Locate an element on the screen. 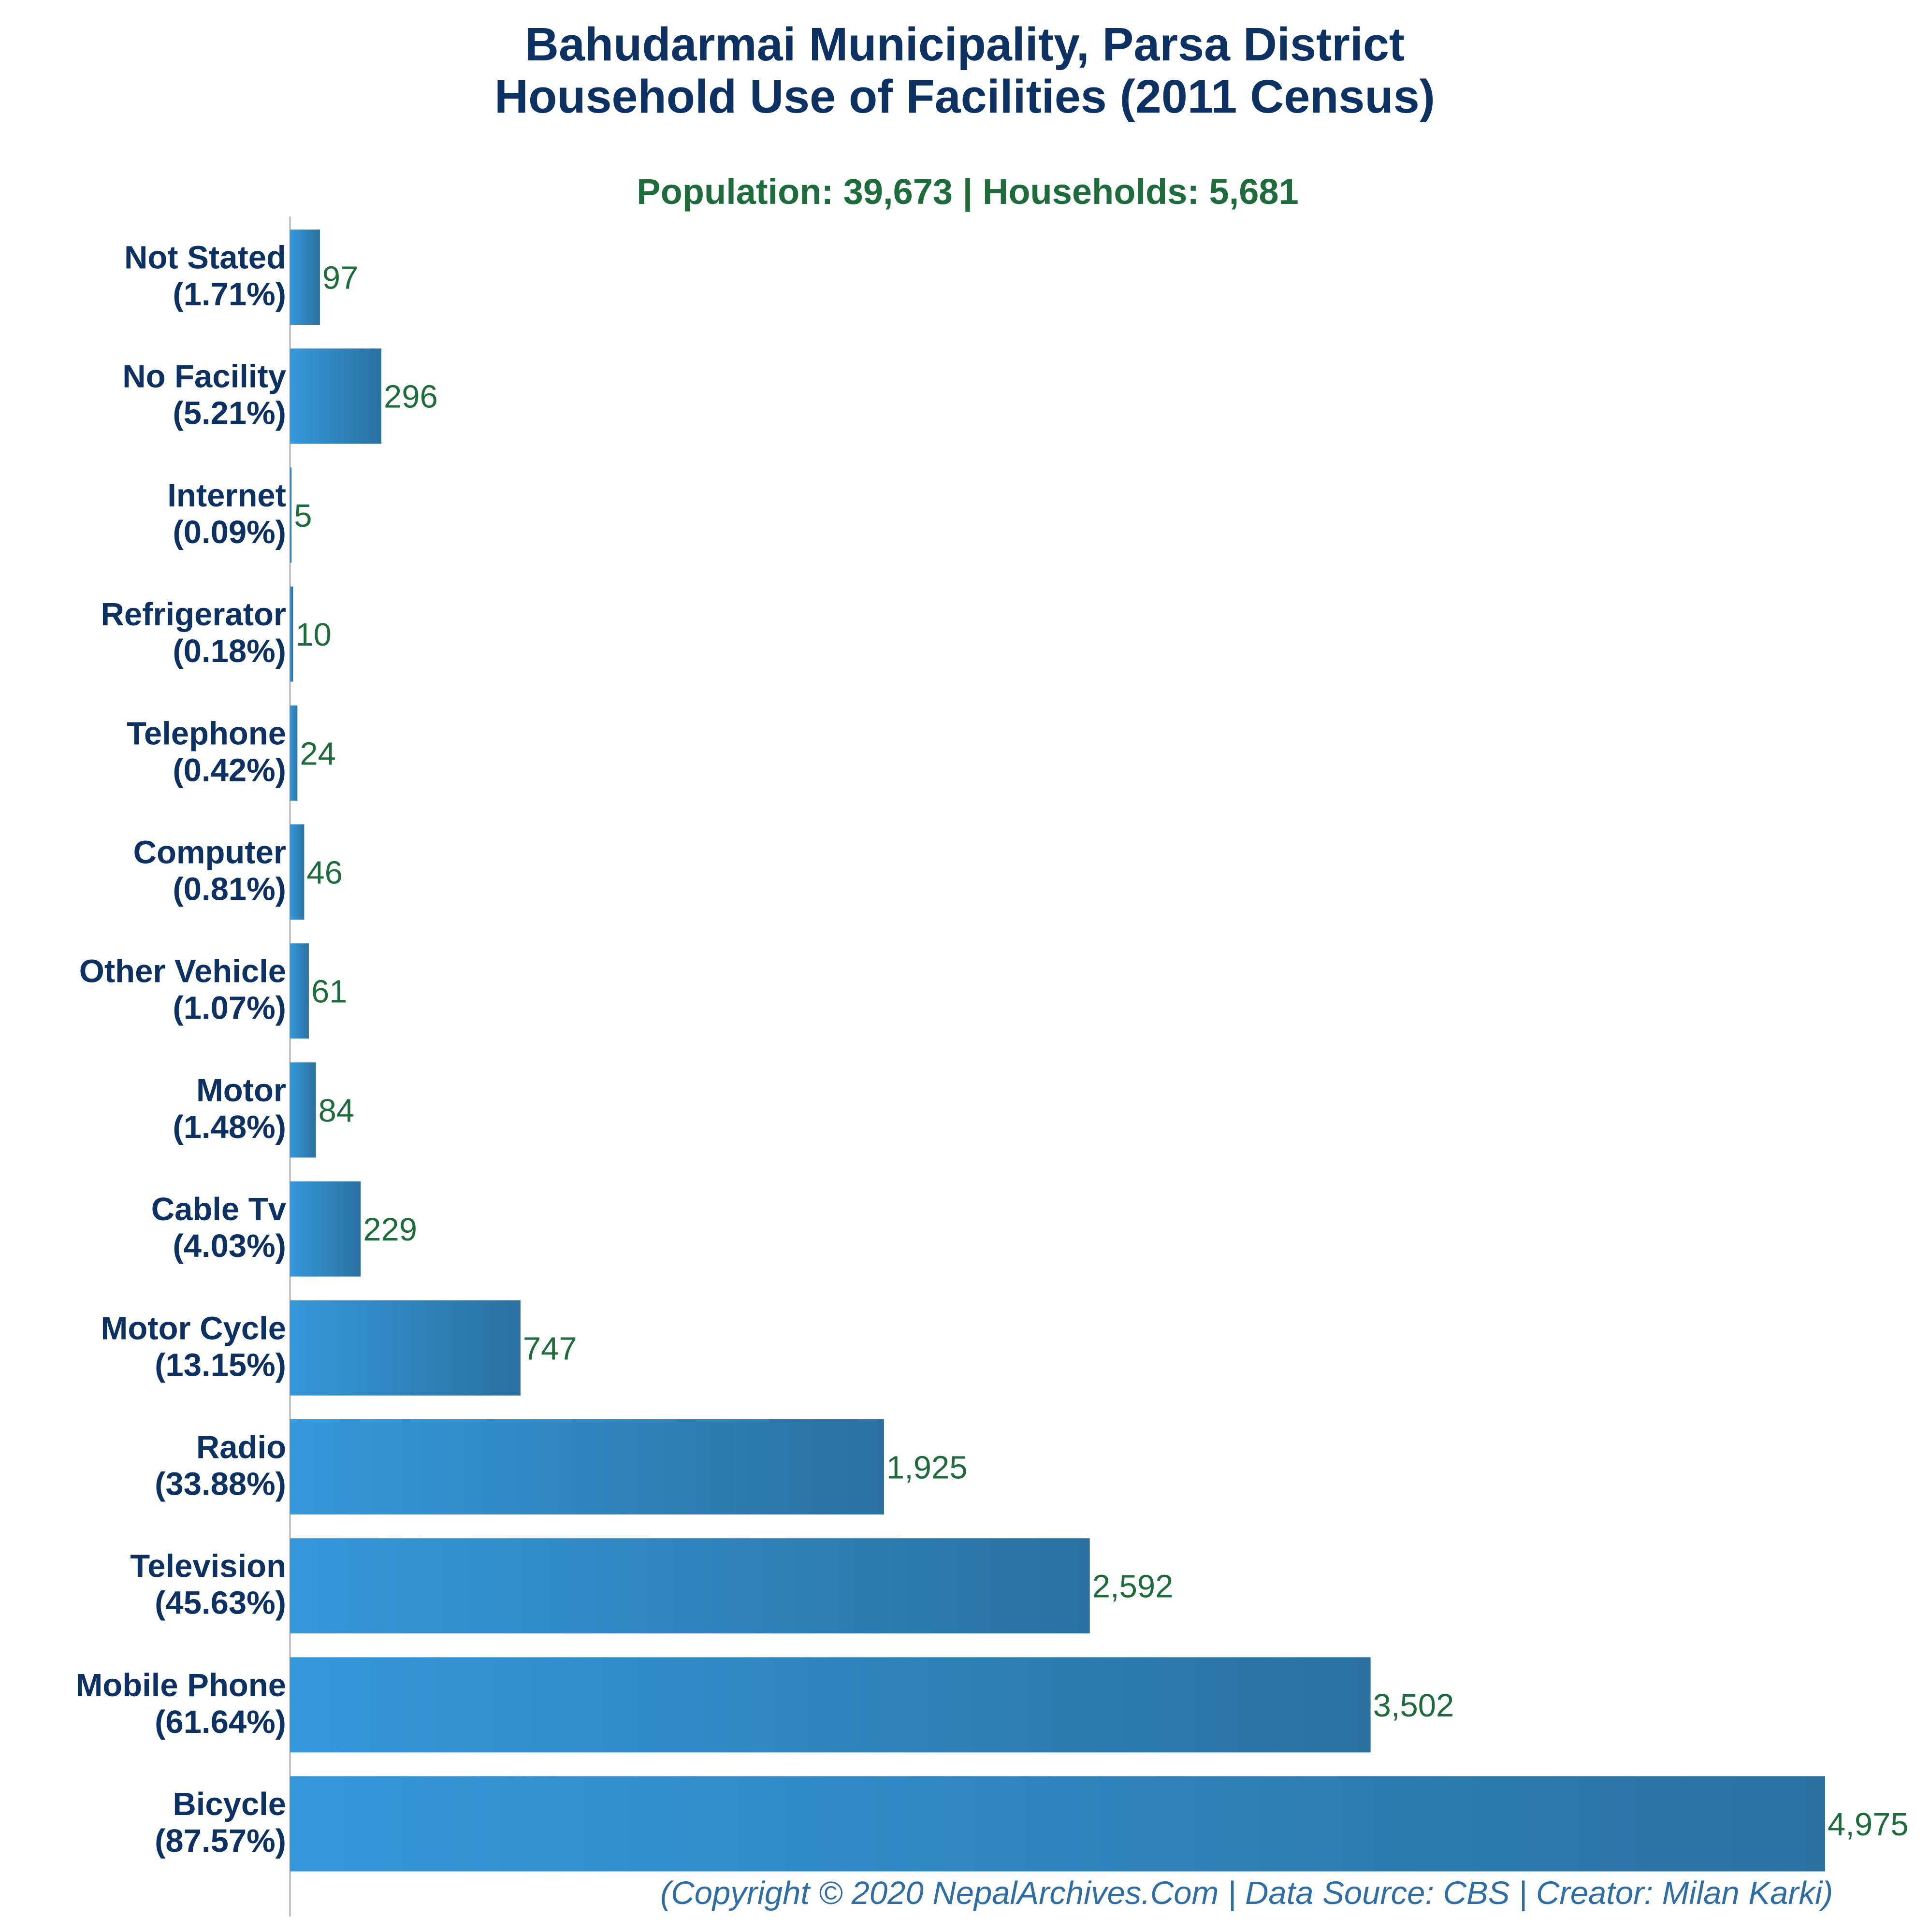 The image size is (1930, 1932). value-label-not-stated: 97 is located at coordinates (340, 278).